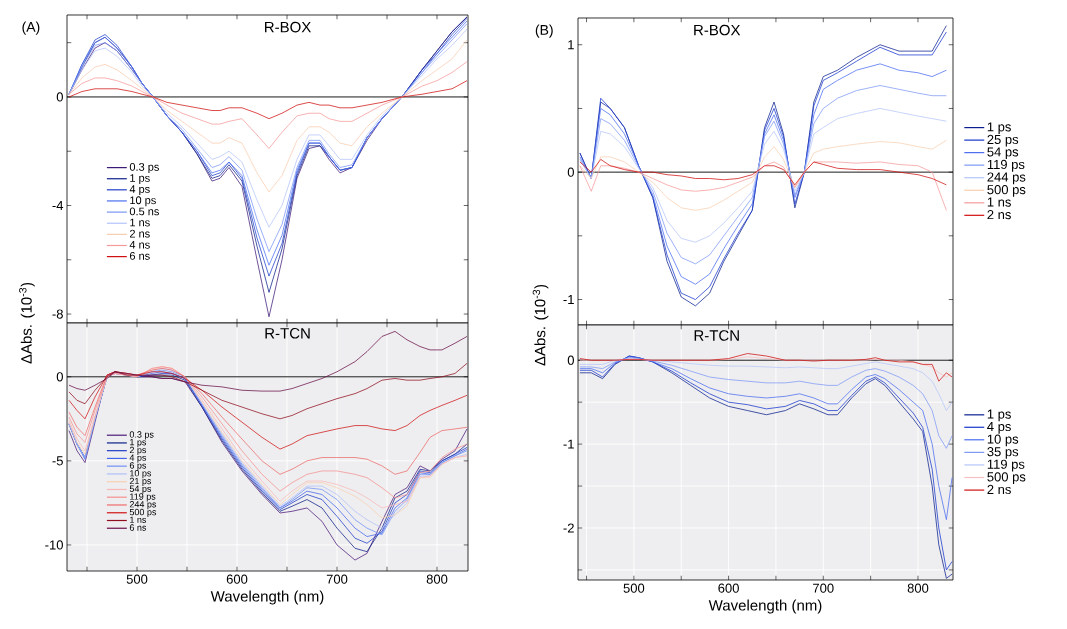  I want to click on legend-label: 2 ps, so click(138, 450).